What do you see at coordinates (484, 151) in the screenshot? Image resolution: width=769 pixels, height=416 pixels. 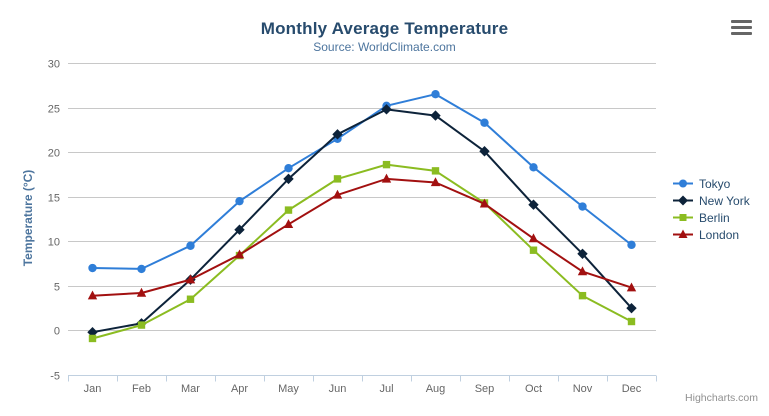 I see `point-new-york-sep` at bounding box center [484, 151].